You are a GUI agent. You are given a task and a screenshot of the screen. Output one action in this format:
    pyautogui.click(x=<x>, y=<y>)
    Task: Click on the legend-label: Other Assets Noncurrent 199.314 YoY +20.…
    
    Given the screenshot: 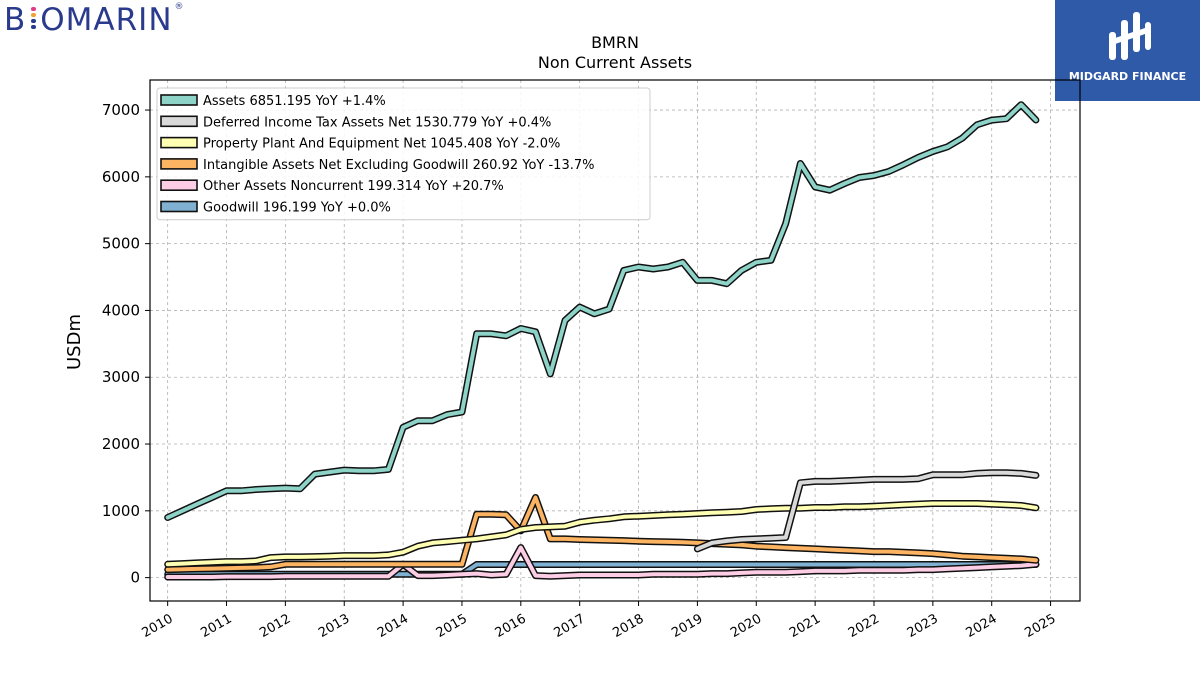 What is the action you would take?
    pyautogui.click(x=353, y=186)
    